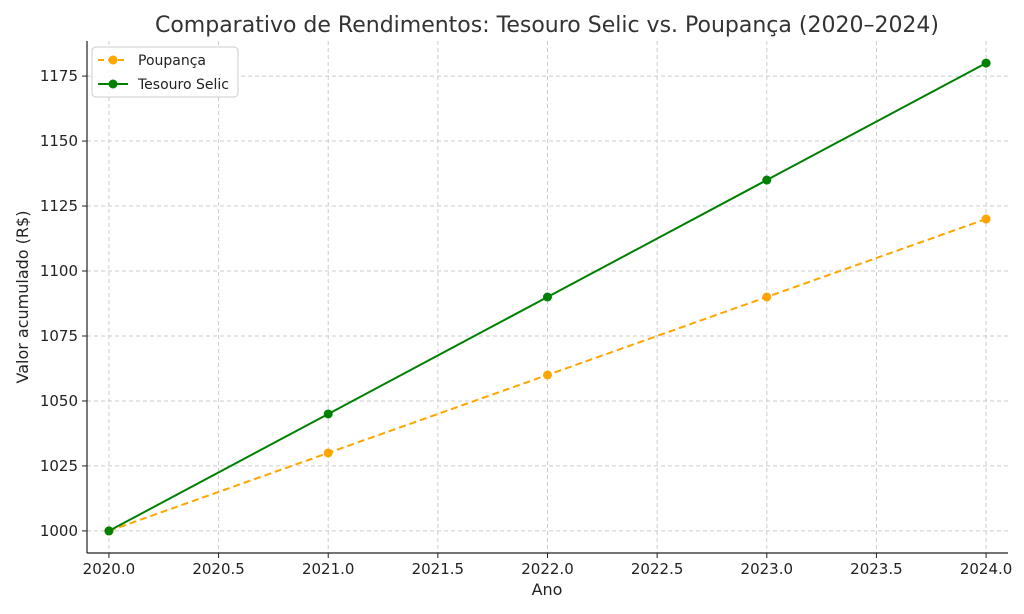 The height and width of the screenshot is (614, 1024). Describe the element at coordinates (113, 84) in the screenshot. I see `legend-marker-tesouro-selic` at that location.